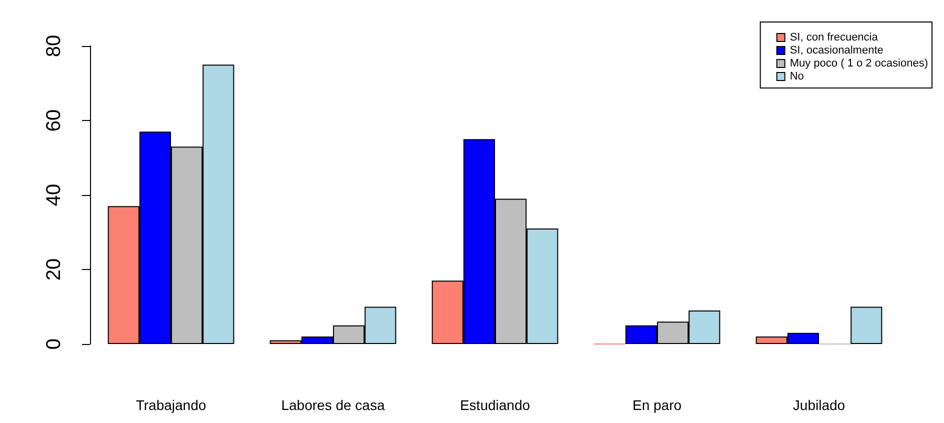 This screenshot has height=423, width=944. I want to click on bar, so click(866, 325).